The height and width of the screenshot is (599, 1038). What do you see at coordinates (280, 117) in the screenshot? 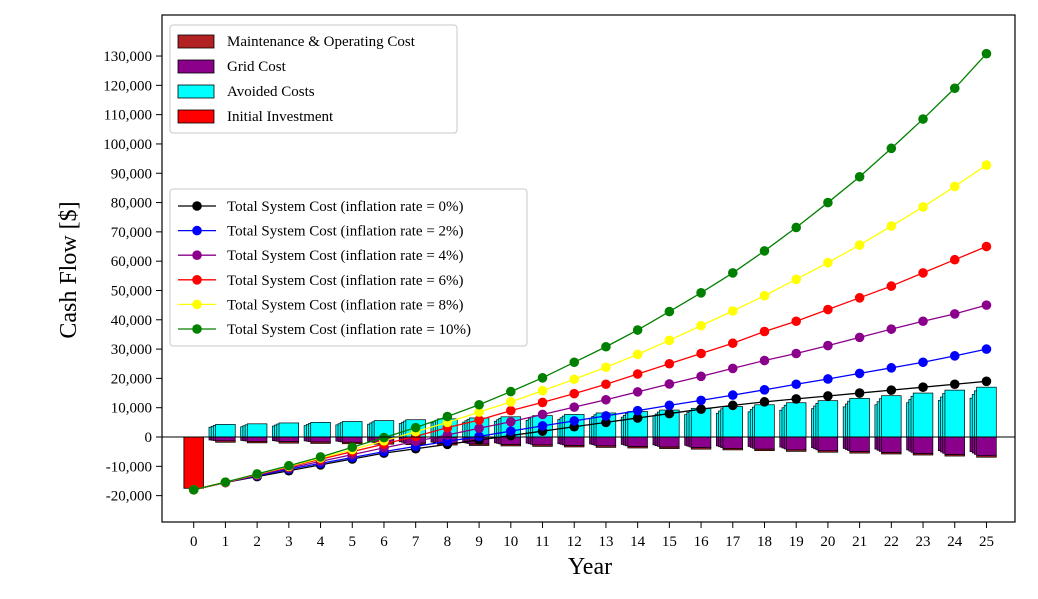
I see `bar-legend-label: Initial Investment` at bounding box center [280, 117].